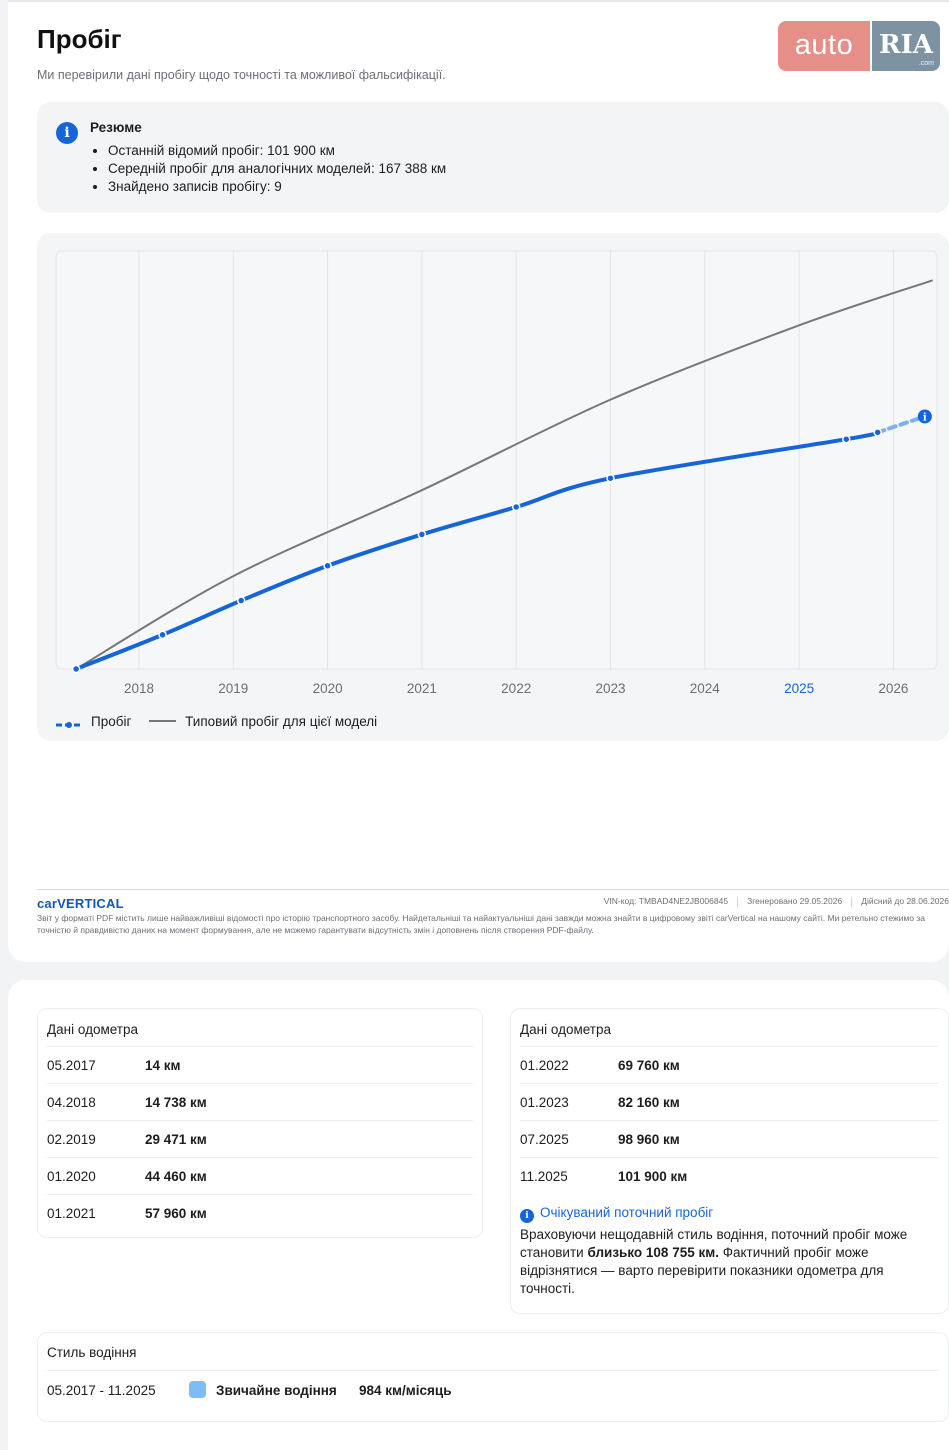  What do you see at coordinates (176, 1176) in the screenshot?
I see `row-value: 44 460 км` at bounding box center [176, 1176].